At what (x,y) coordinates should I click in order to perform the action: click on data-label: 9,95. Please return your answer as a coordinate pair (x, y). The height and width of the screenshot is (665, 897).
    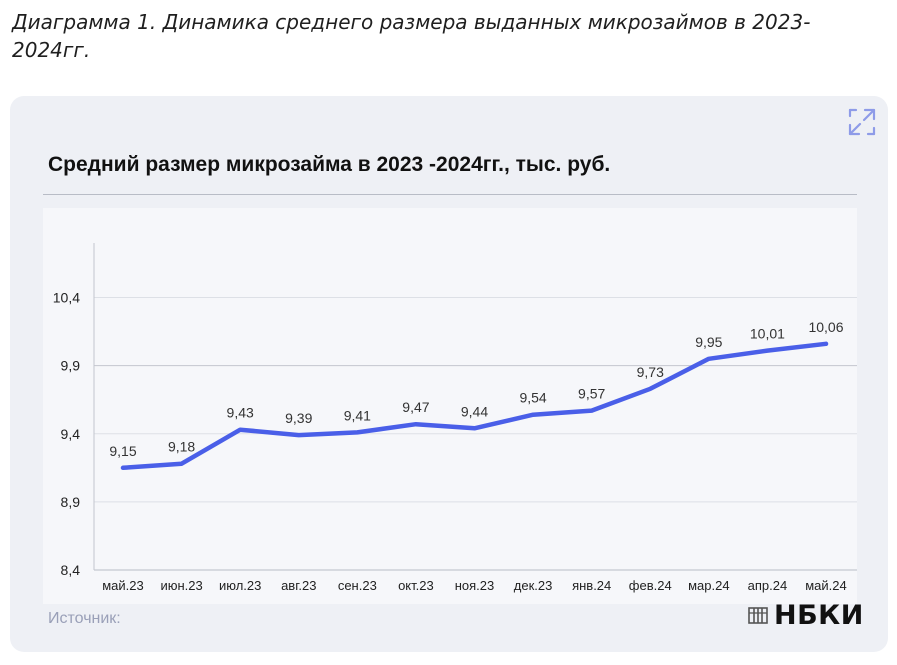
    Looking at the image, I should click on (708, 342).